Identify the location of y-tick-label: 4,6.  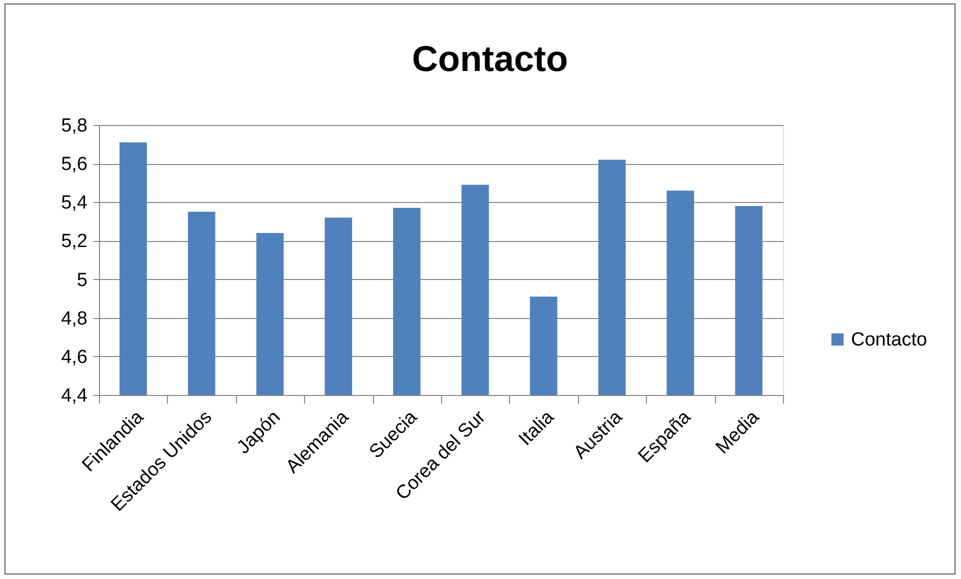
(74, 357).